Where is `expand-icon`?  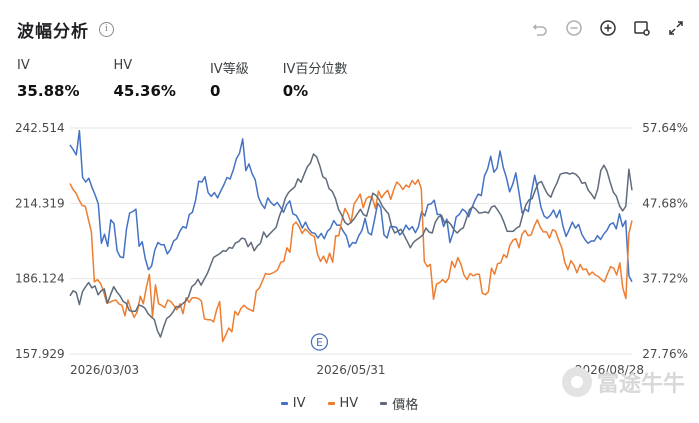 expand-icon is located at coordinates (676, 28).